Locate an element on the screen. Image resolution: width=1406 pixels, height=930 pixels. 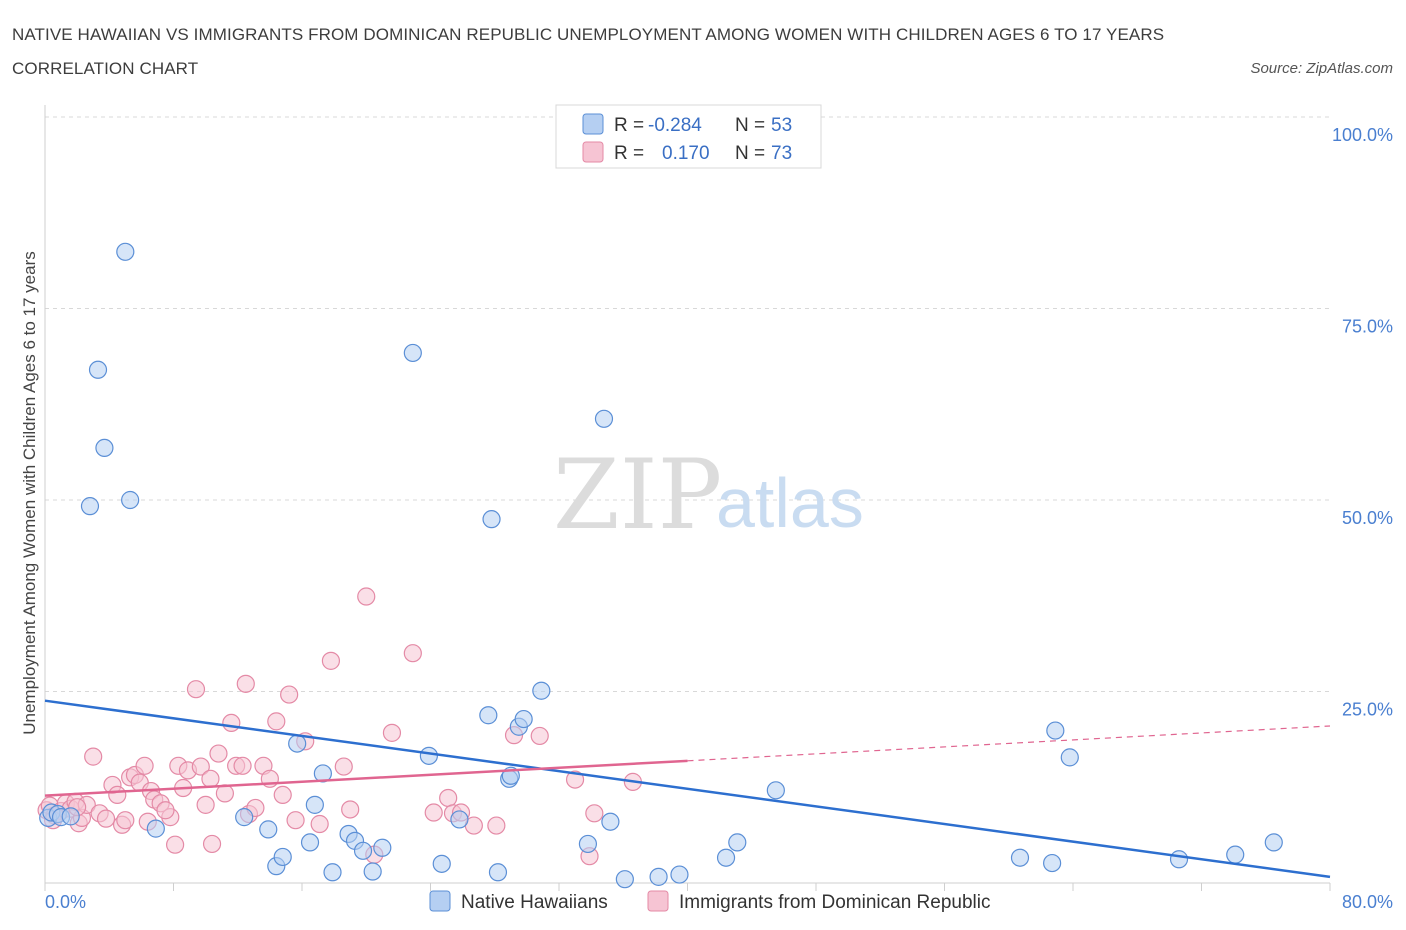
watermark-atlas: atlas is located at coordinates (790, 503).